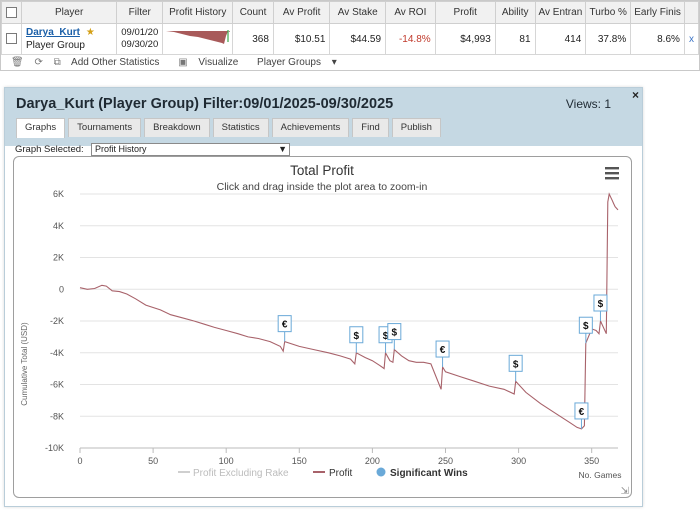 The width and height of the screenshot is (700, 511). Describe the element at coordinates (226, 461) in the screenshot. I see `x-tick-label: 100` at that location.